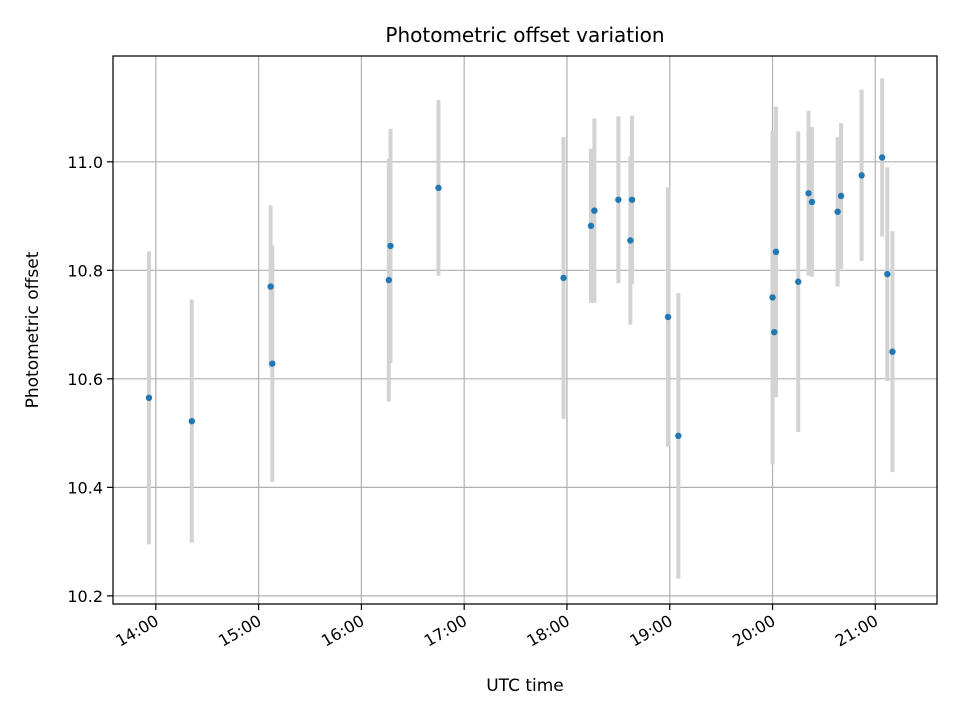 This screenshot has width=960, height=720. Describe the element at coordinates (33, 329) in the screenshot. I see `y-axis-title: Photometric offset` at that location.